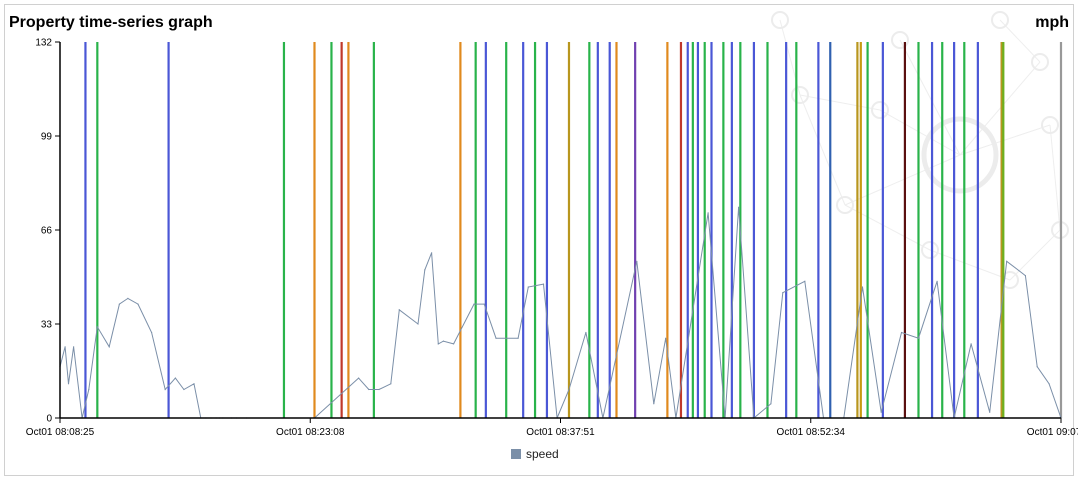  I want to click on x-tick-label: Oct01 08:52:34, so click(811, 432).